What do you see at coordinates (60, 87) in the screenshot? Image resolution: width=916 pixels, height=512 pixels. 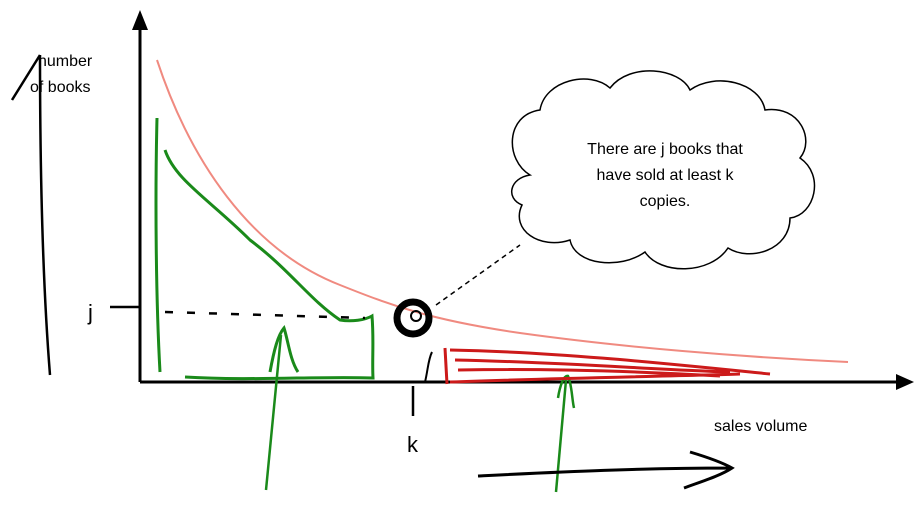 I see `y-axis-label: of books` at bounding box center [60, 87].